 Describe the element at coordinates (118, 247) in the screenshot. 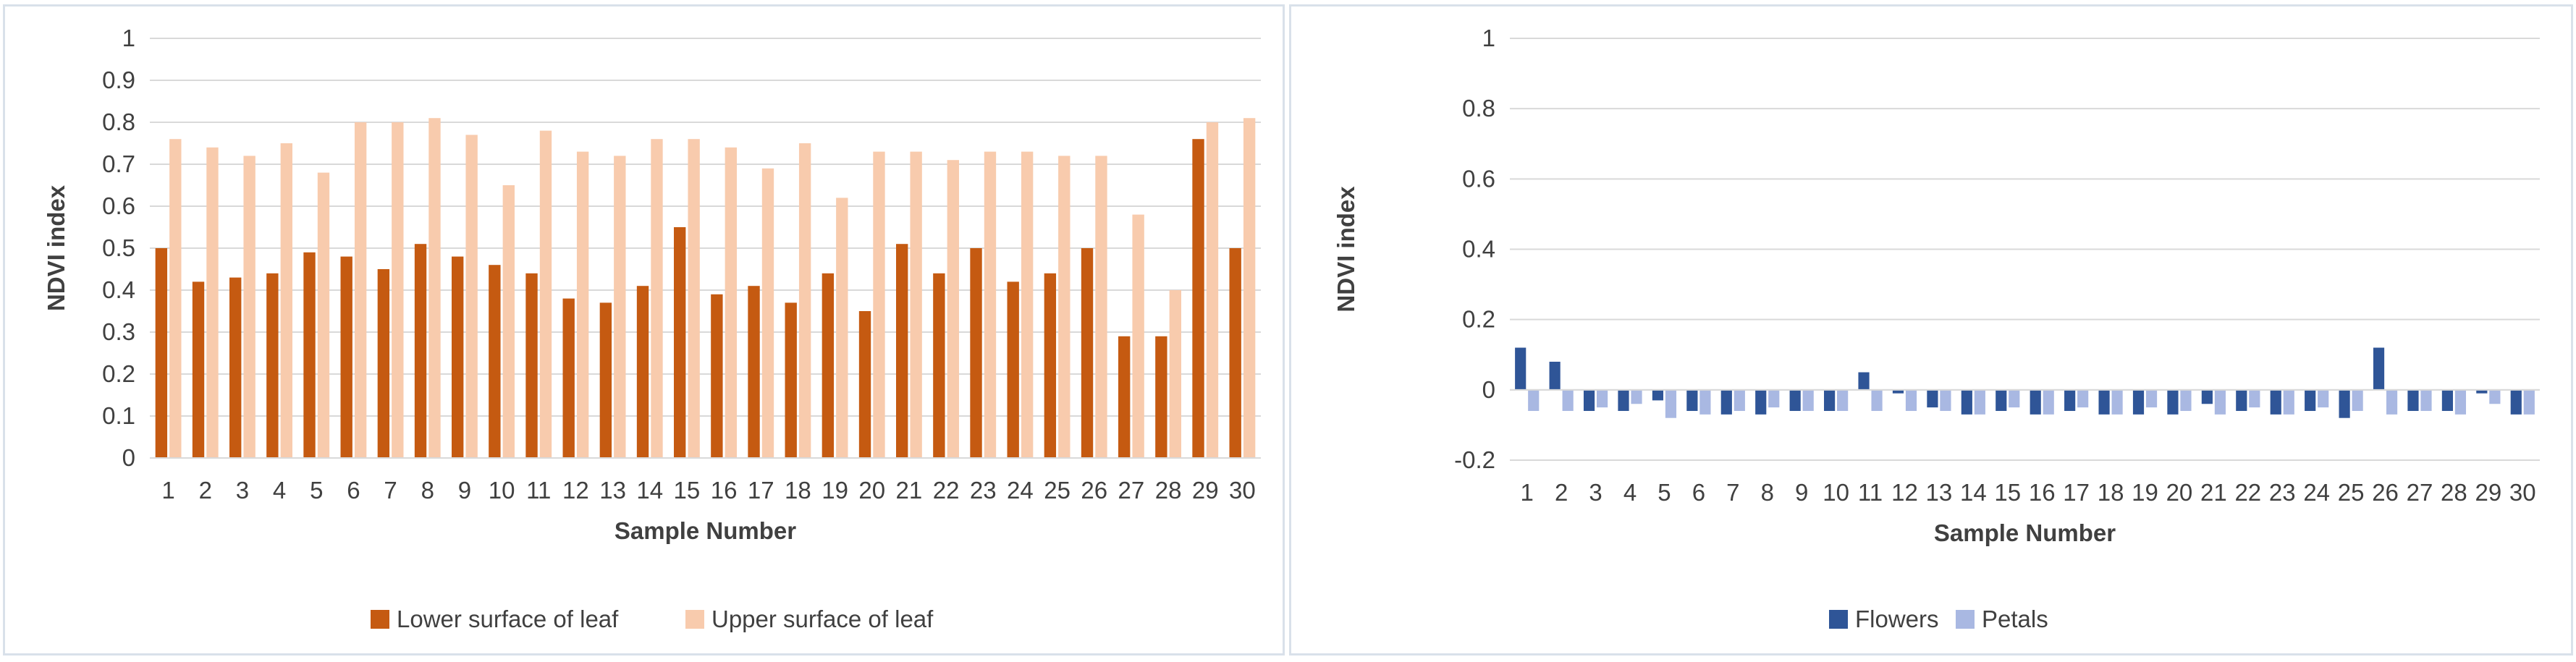

I see `y-tick-label: 0.5` at that location.